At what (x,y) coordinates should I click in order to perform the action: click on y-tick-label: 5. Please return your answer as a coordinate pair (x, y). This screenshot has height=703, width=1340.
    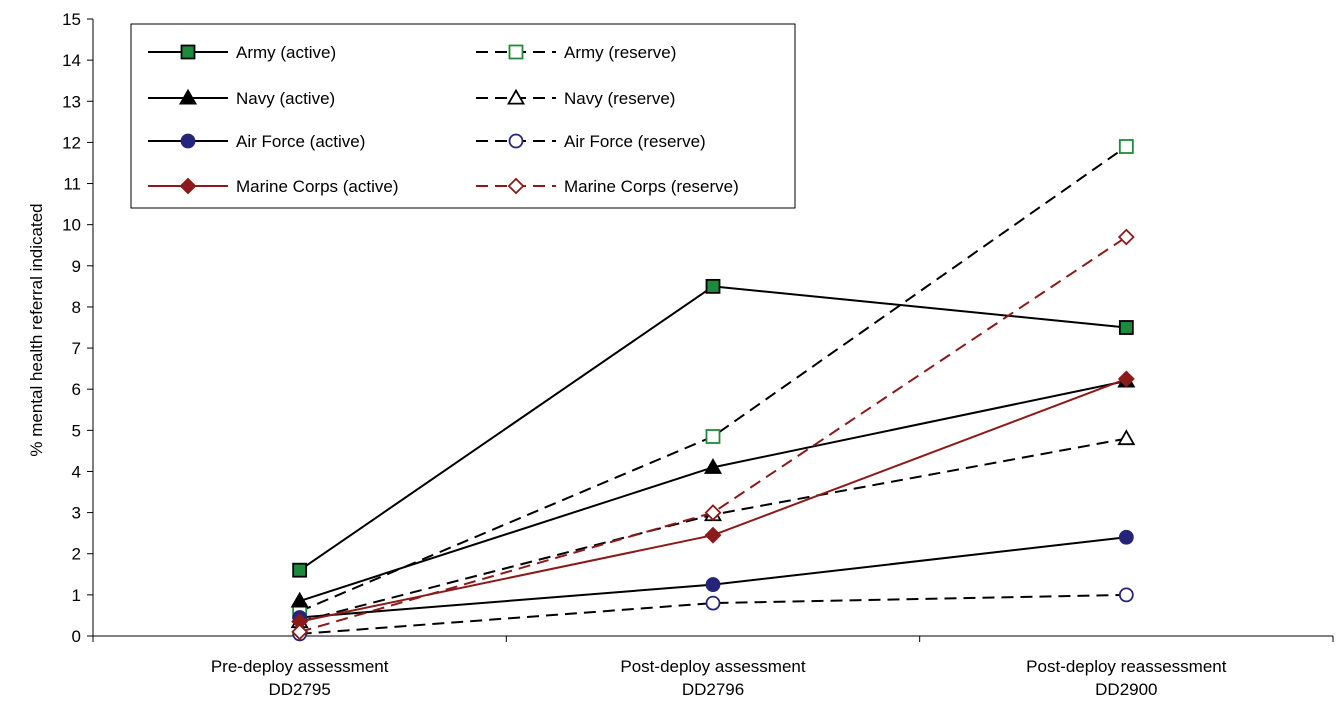
    Looking at the image, I should click on (76, 430).